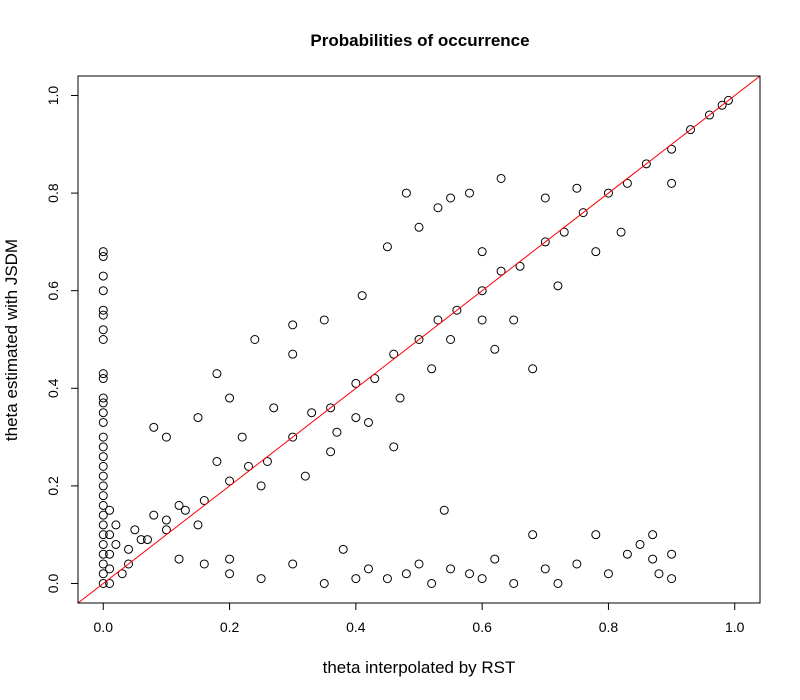 The height and width of the screenshot is (700, 800). What do you see at coordinates (230, 627) in the screenshot?
I see `x-tick-label: 0.2` at bounding box center [230, 627].